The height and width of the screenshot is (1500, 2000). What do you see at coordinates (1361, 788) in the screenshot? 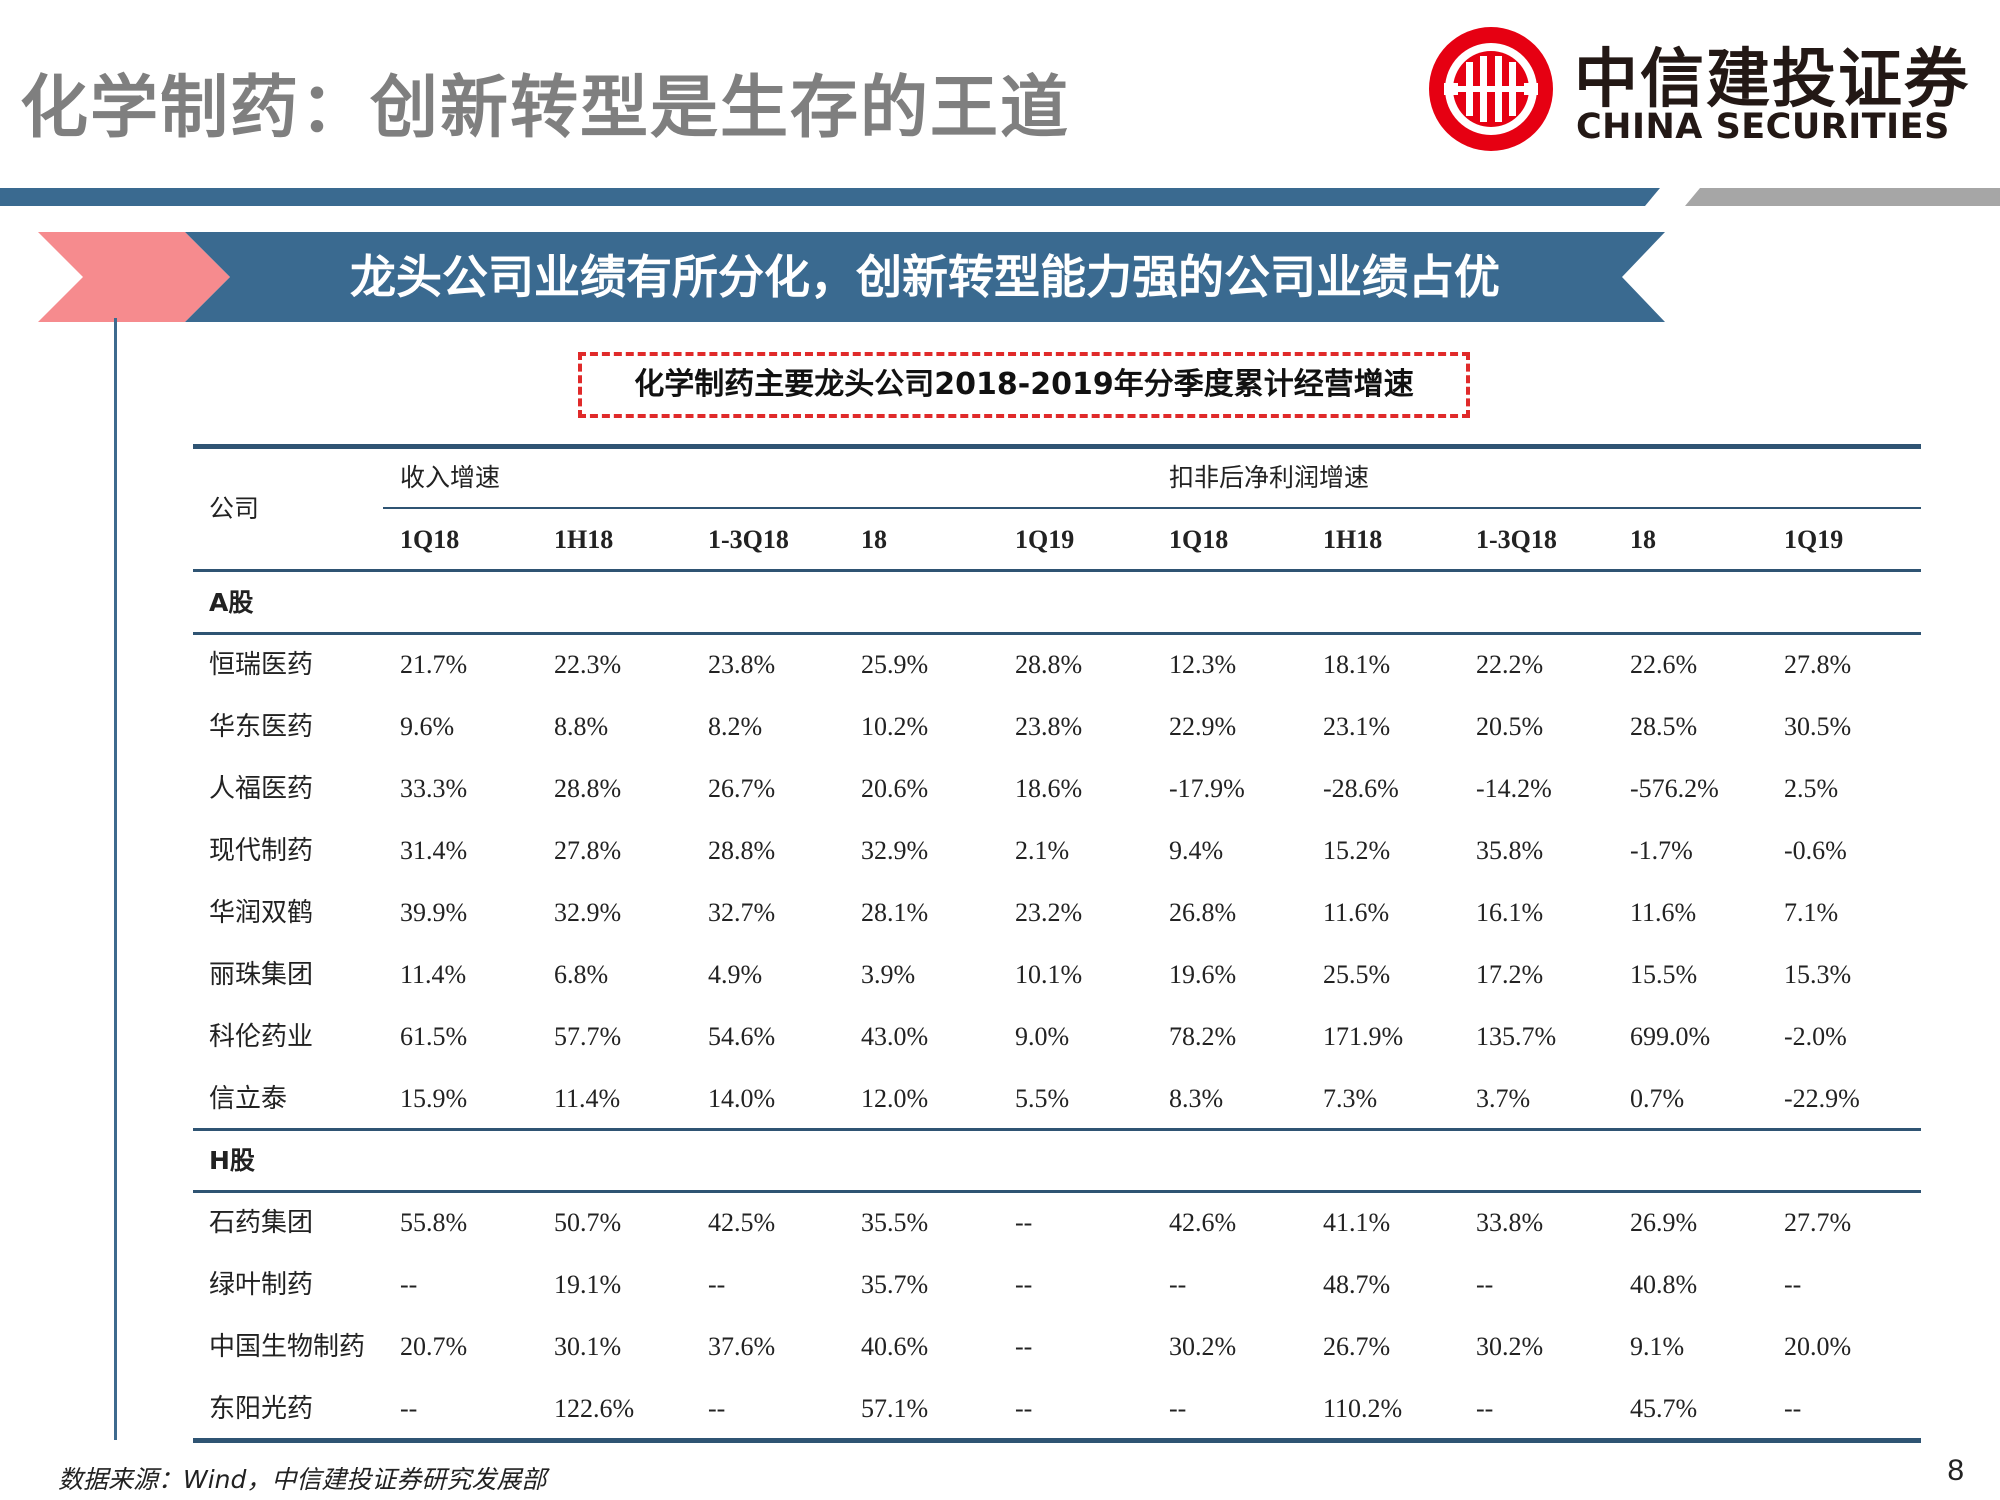
I see `table-cell: -28.6%` at bounding box center [1361, 788].